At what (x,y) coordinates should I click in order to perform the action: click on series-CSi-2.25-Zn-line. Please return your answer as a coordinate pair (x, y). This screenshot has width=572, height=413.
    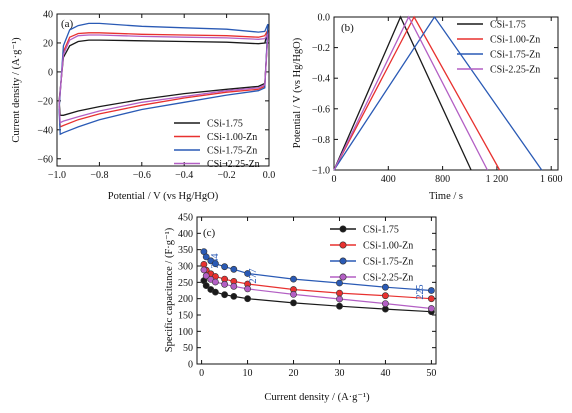
    Looking at the image, I should click on (410, 93).